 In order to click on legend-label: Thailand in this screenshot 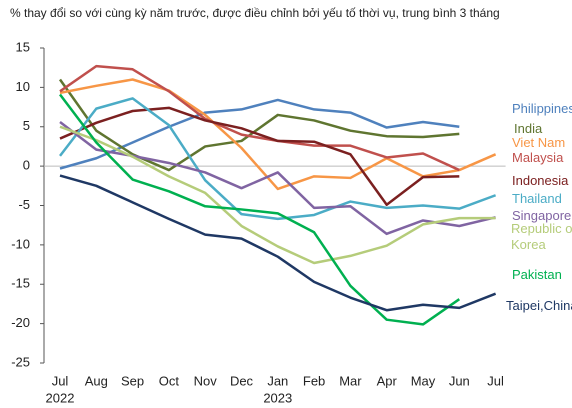, I will do `click(537, 198)`.